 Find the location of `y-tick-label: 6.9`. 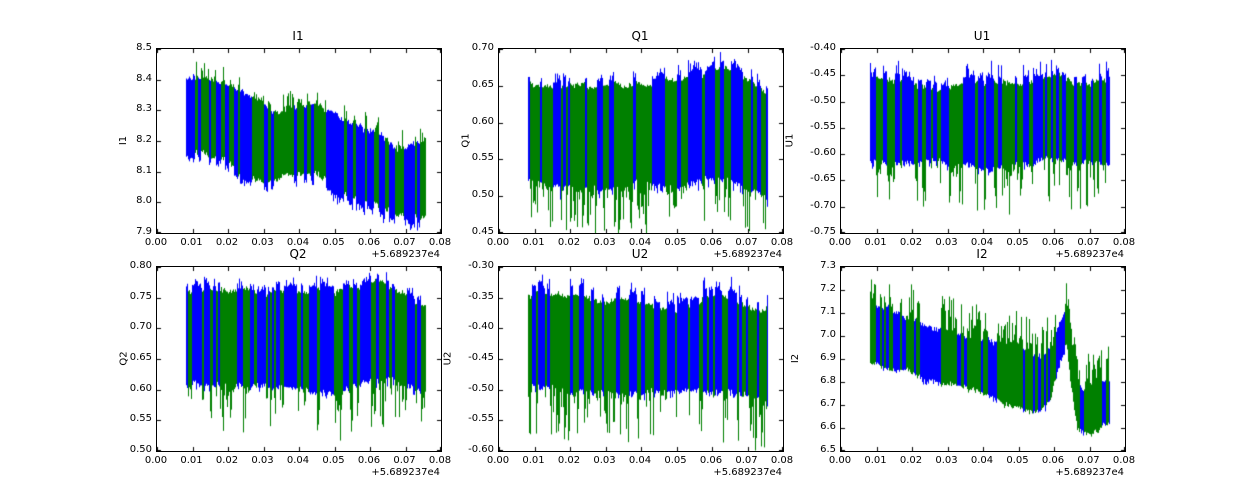

y-tick-label: 6.9 is located at coordinates (828, 357).